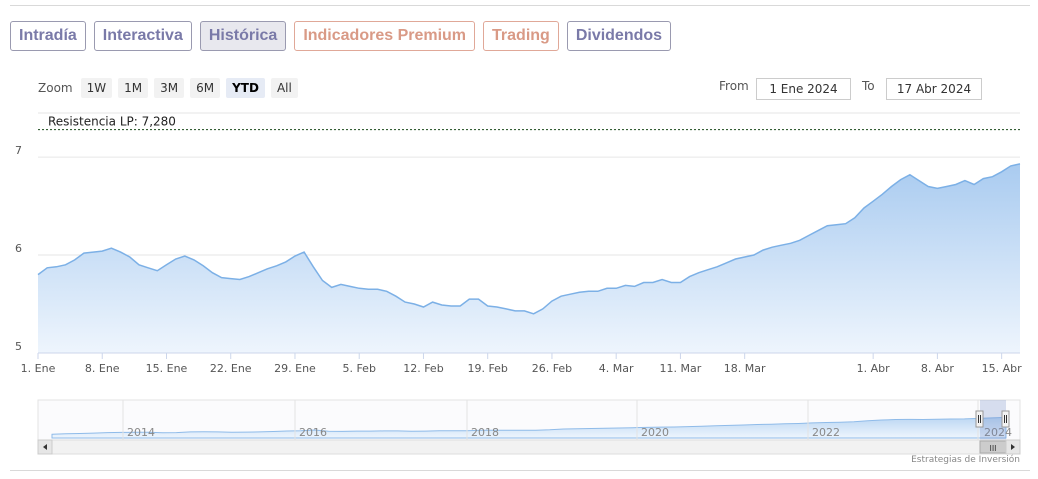  What do you see at coordinates (616, 368) in the screenshot?
I see `x-tick-label: 4. Mar` at bounding box center [616, 368].